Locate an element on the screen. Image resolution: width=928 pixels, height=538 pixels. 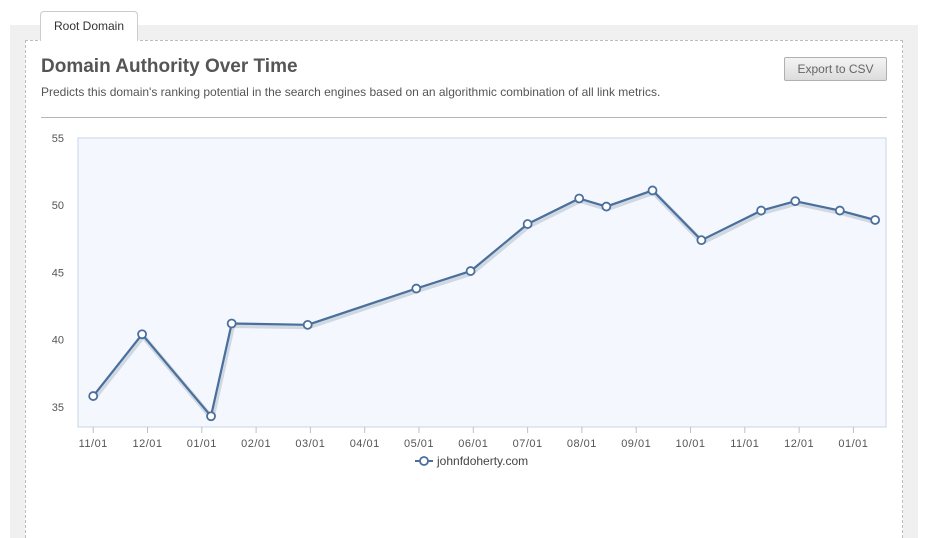
tab-root-domain: Root Domain is located at coordinates (89, 26).